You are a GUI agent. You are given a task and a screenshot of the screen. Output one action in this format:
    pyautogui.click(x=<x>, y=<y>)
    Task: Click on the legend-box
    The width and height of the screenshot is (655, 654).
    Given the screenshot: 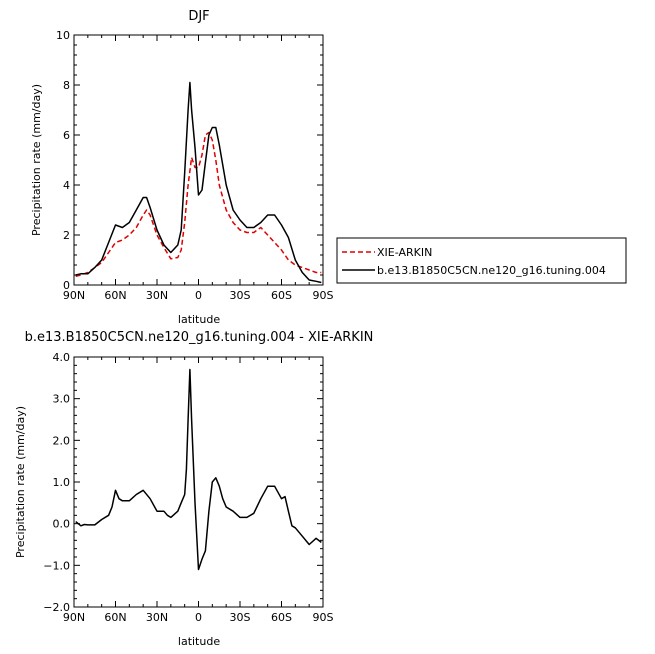 What is the action you would take?
    pyautogui.click(x=481, y=260)
    